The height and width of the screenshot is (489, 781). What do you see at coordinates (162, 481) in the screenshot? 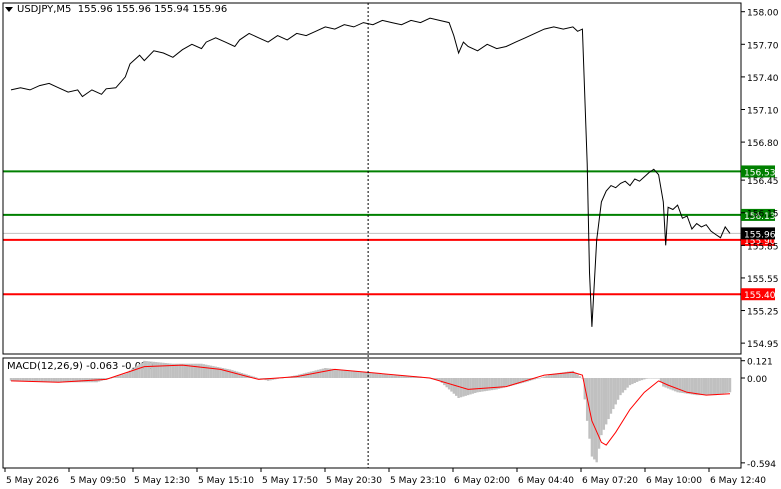
I see `time-tick-label: 5 May 12:30` at bounding box center [162, 481].